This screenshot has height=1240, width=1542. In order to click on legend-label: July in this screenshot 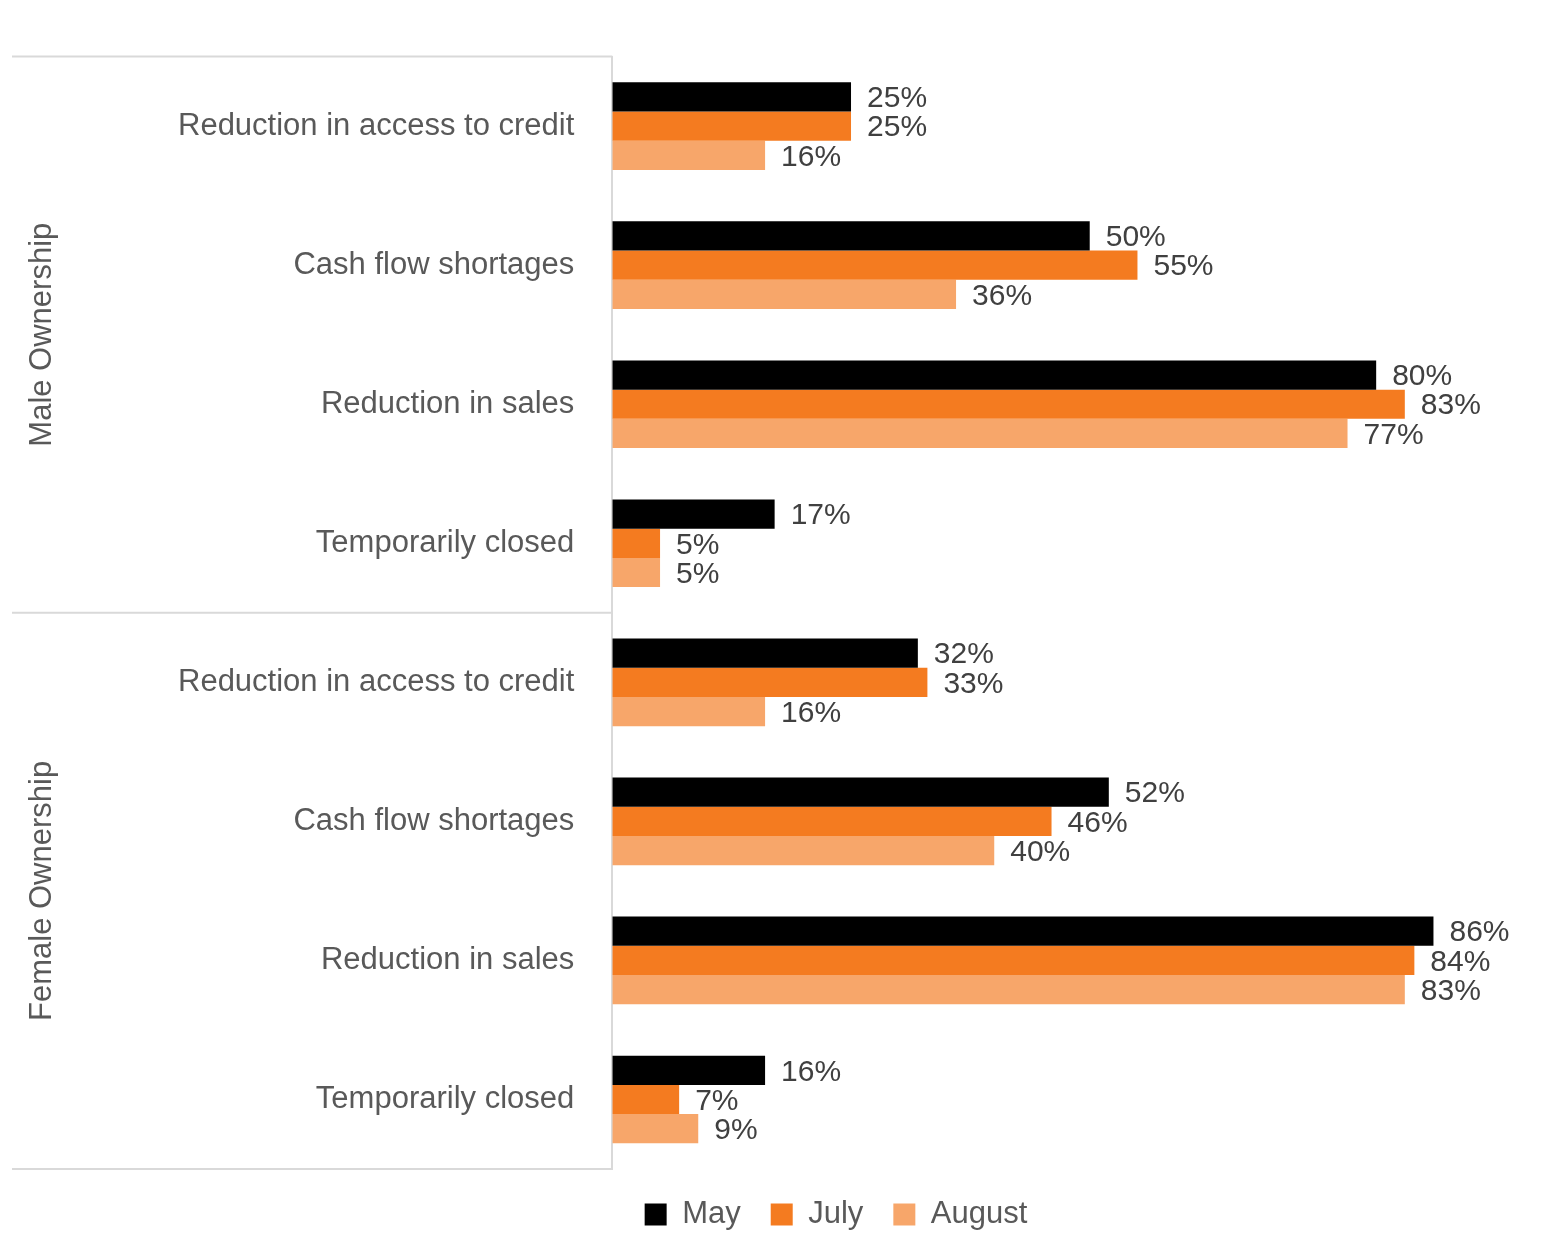, I will do `click(836, 1213)`.